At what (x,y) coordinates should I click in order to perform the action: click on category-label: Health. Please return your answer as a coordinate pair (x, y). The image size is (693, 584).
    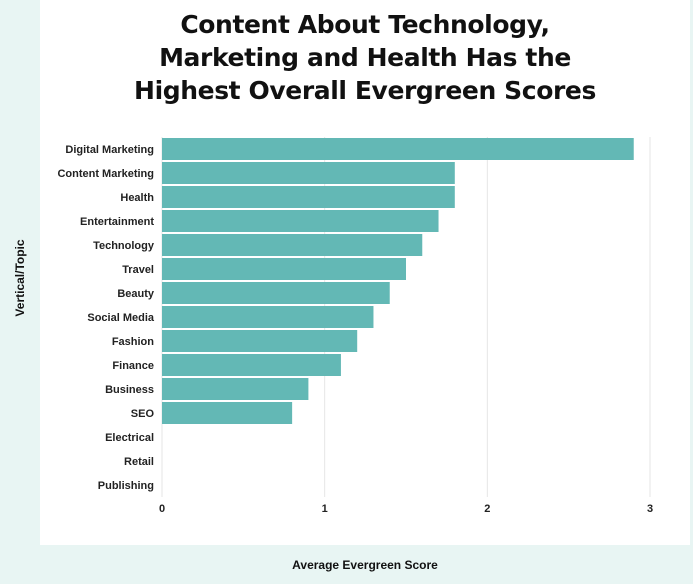
    Looking at the image, I should click on (137, 198).